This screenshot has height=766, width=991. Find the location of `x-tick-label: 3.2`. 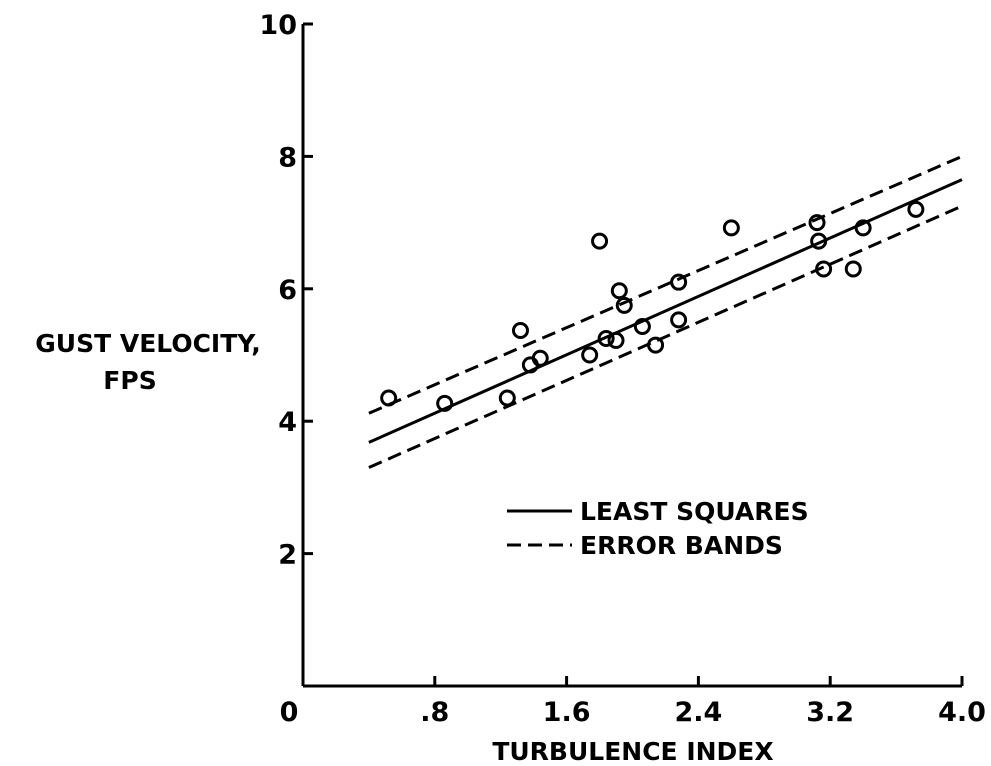

x-tick-label: 3.2 is located at coordinates (830, 712).